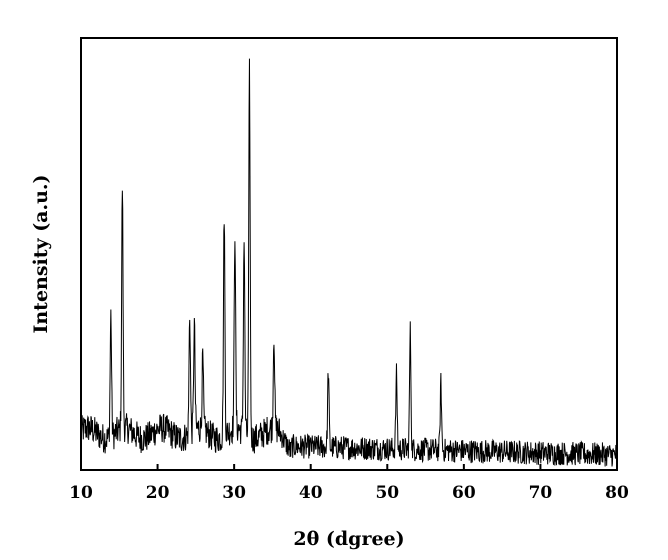 The height and width of the screenshot is (560, 668). Describe the element at coordinates (464, 493) in the screenshot. I see `x-tick-label: 60` at that location.